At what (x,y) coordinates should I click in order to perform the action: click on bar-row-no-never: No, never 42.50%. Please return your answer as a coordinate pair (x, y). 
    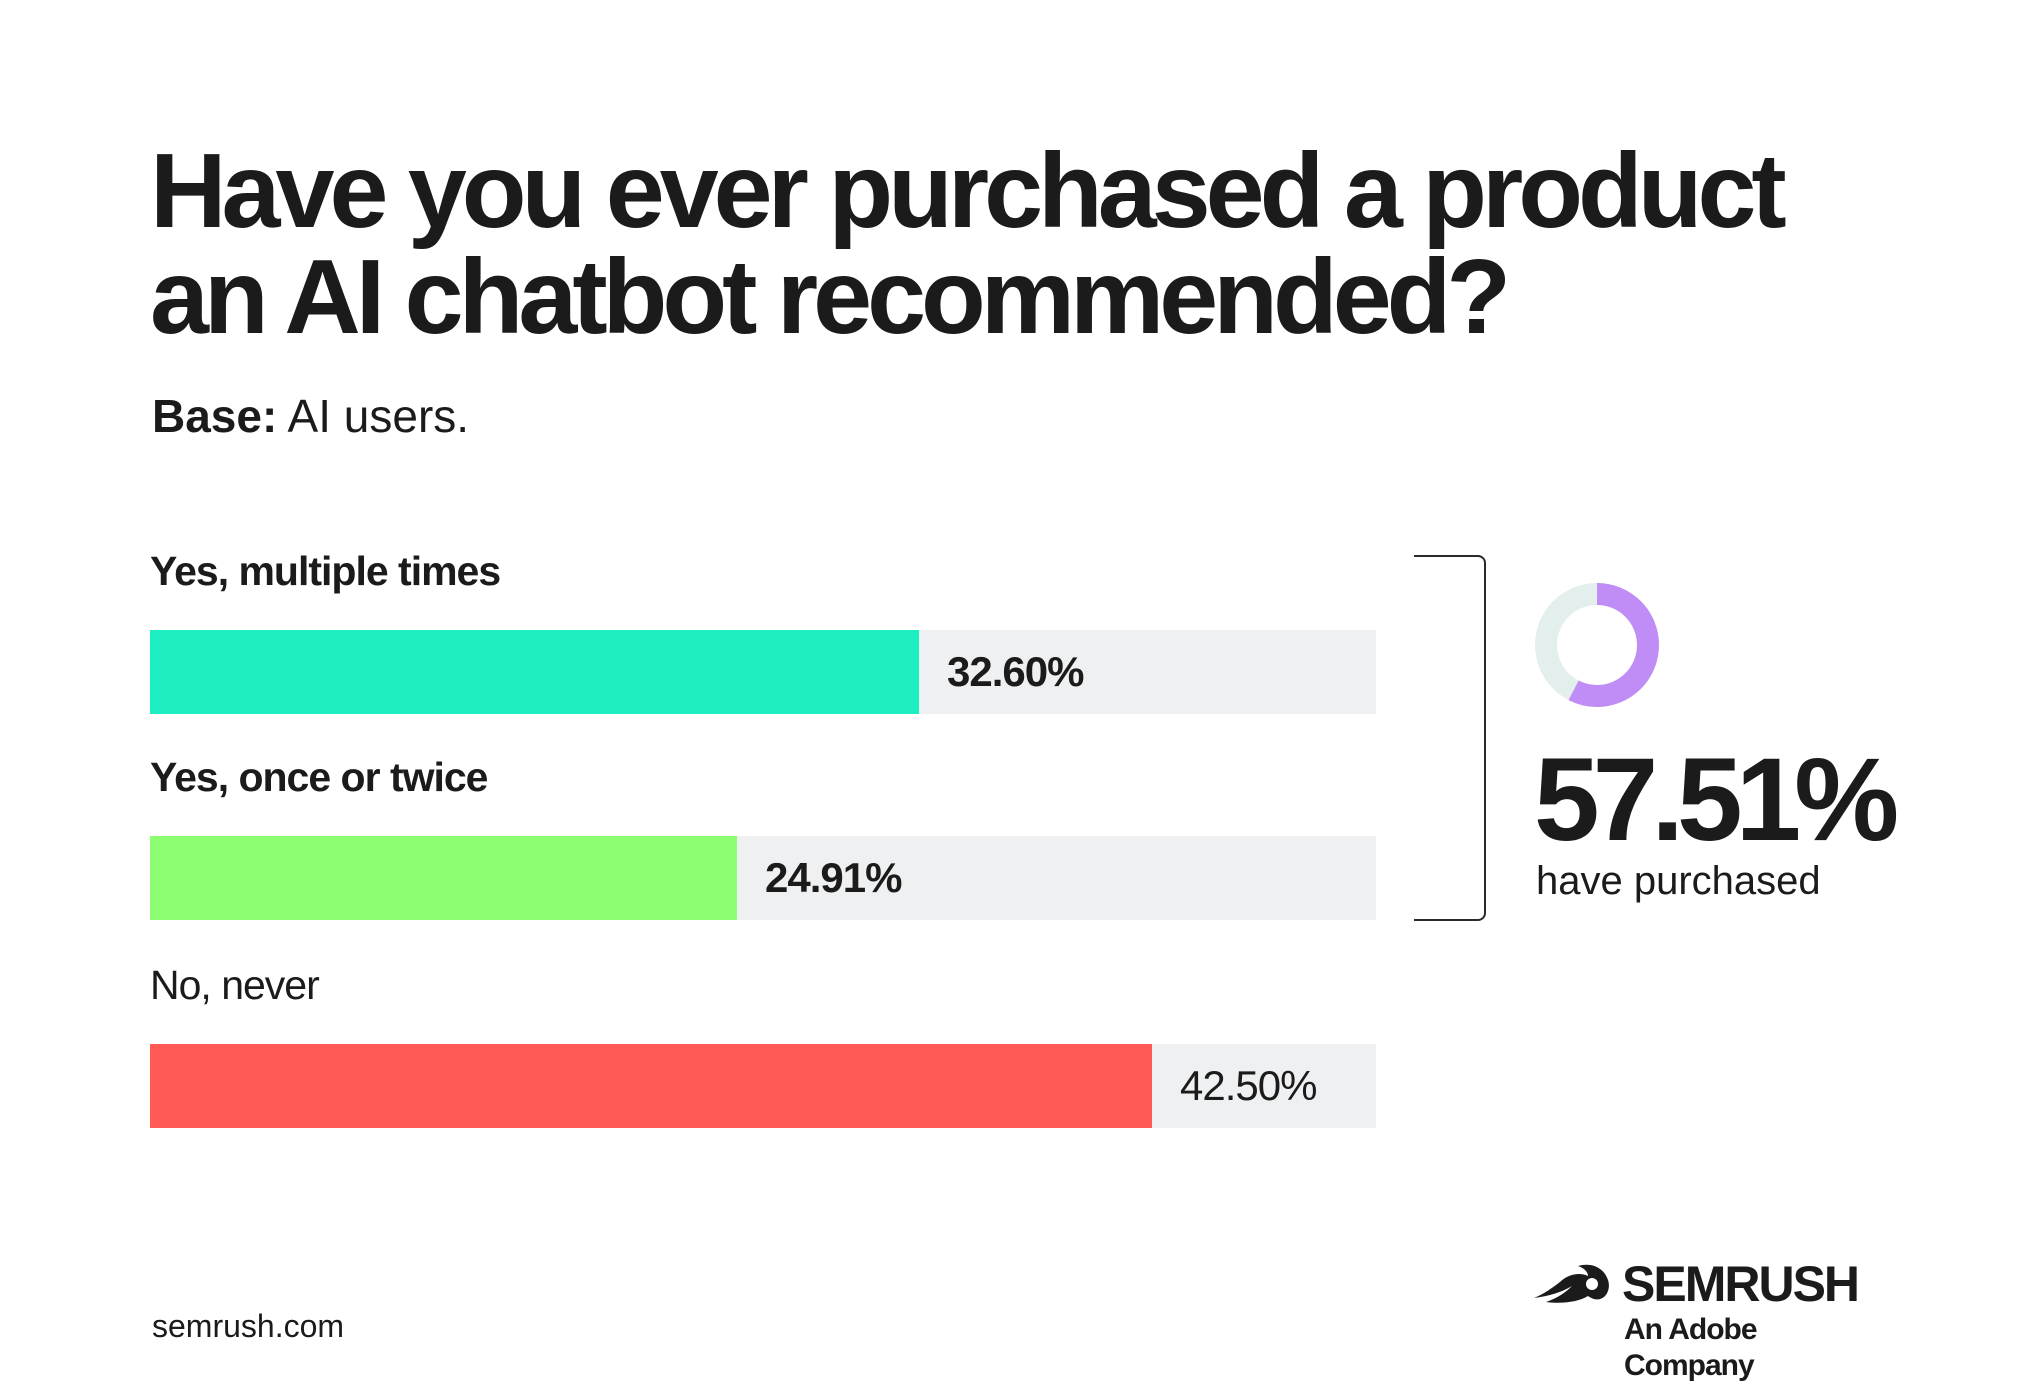
    Looking at the image, I should click on (763, 1044).